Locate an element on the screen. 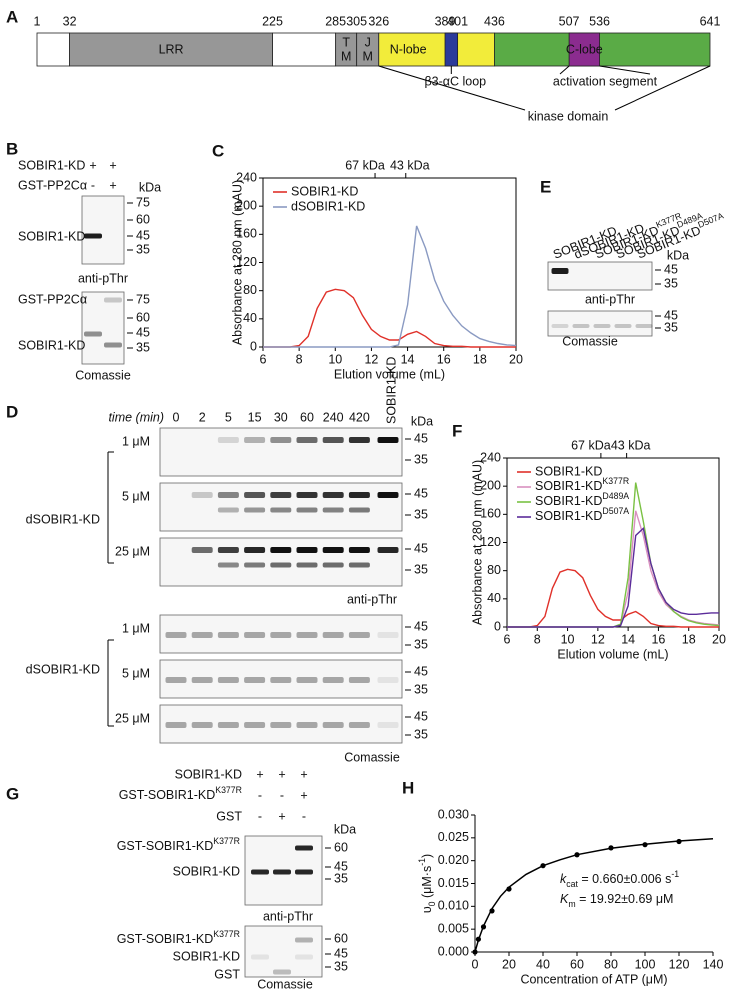 The height and width of the screenshot is (991, 733). panel-label: D is located at coordinates (12, 411).